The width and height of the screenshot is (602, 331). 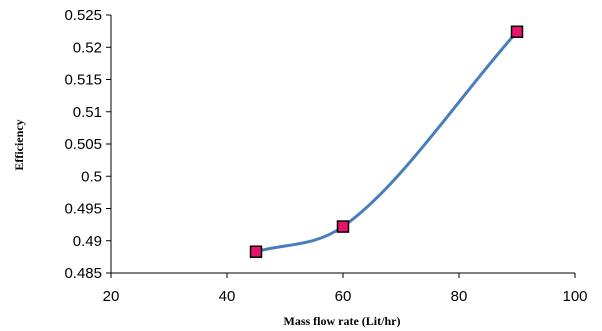 What do you see at coordinates (19, 144) in the screenshot?
I see `y-axis-title: Efficiency` at bounding box center [19, 144].